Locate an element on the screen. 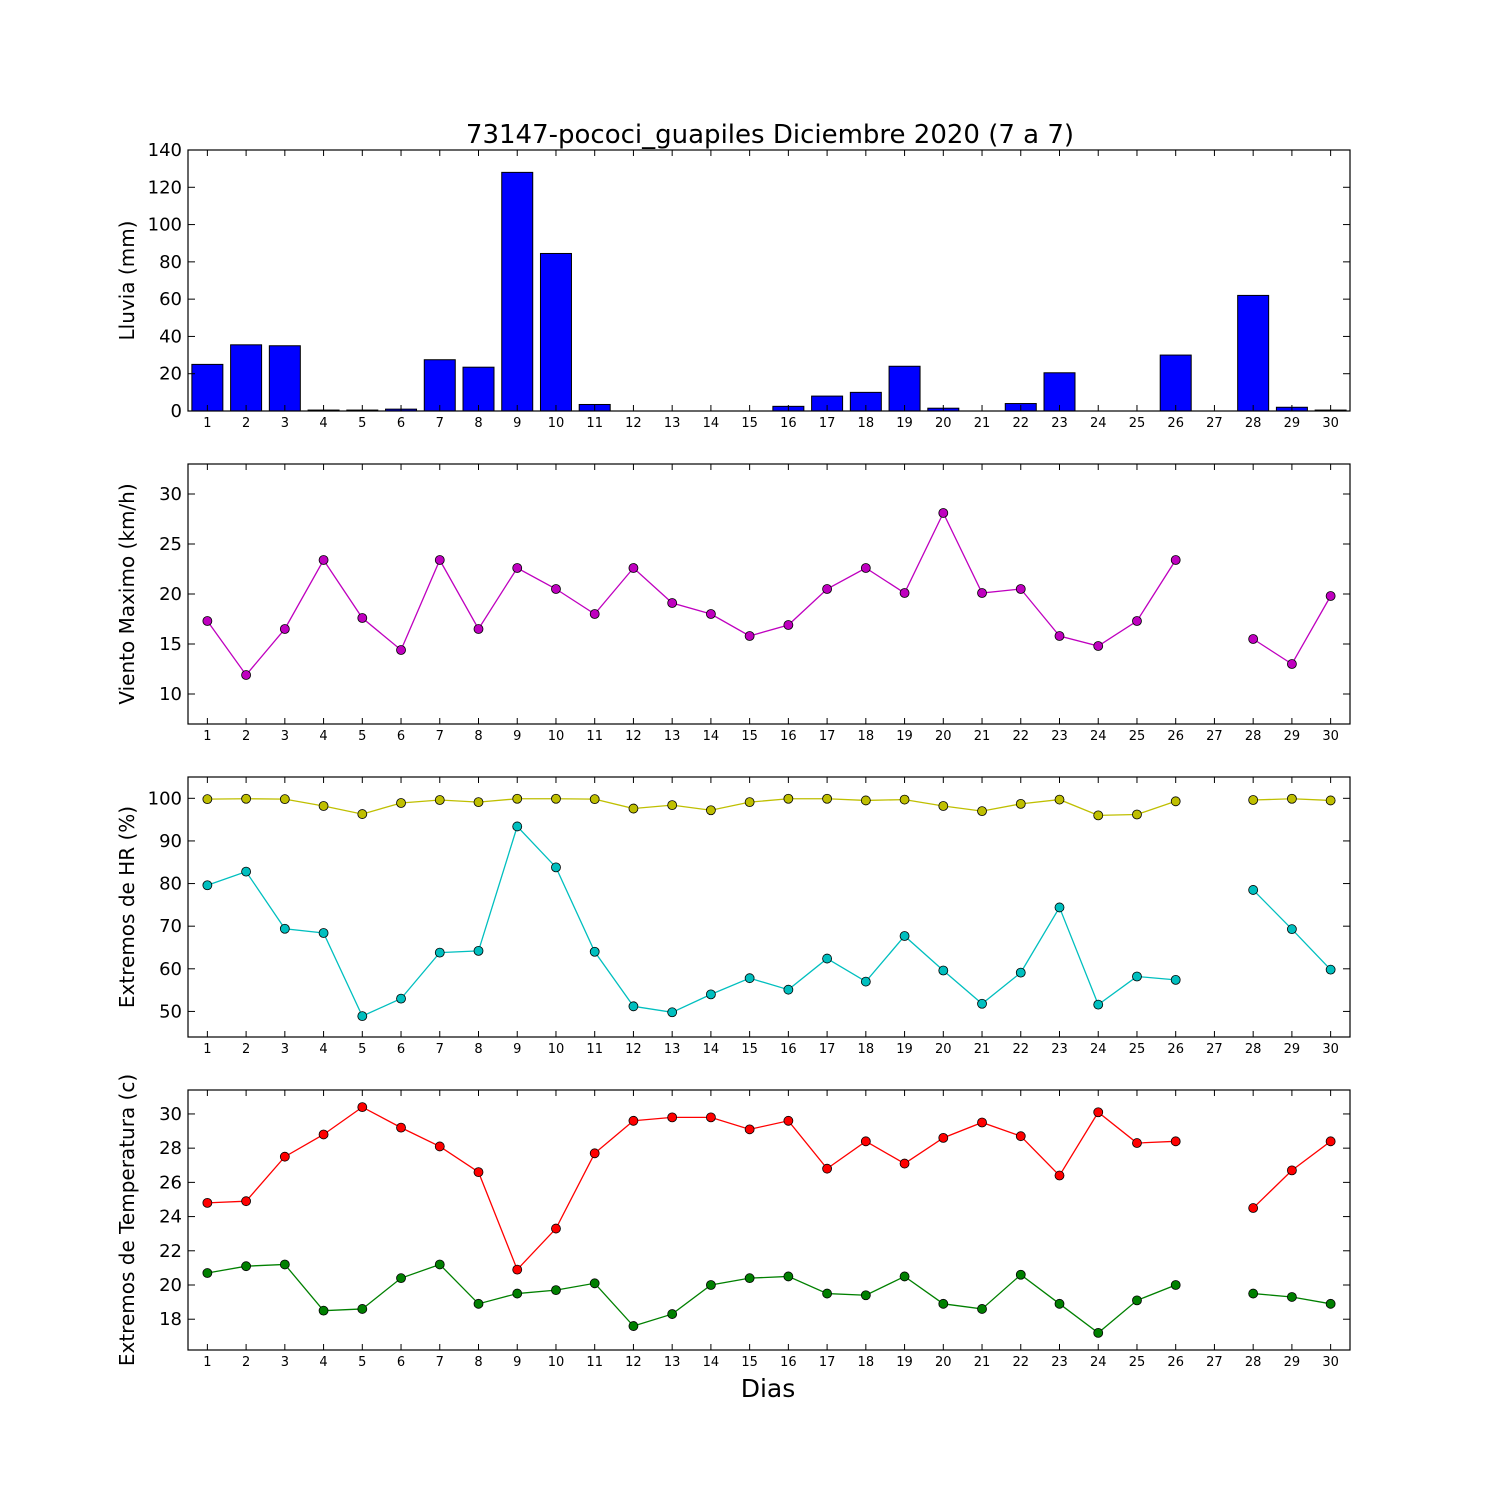  x-tick-label: 6 is located at coordinates (401, 423).